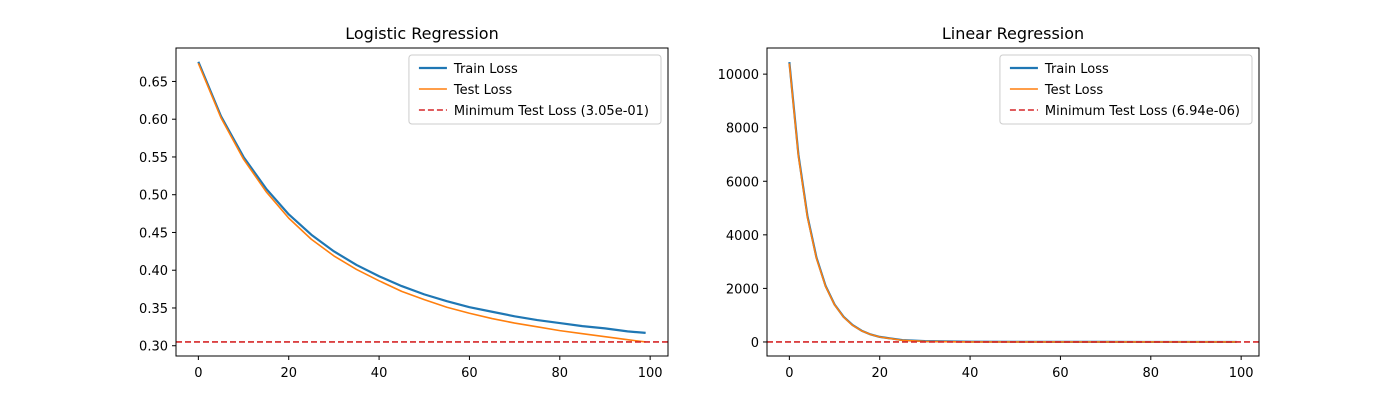 This screenshot has height=400, width=1400. I want to click on y-tick-label: 0.50, so click(153, 196).